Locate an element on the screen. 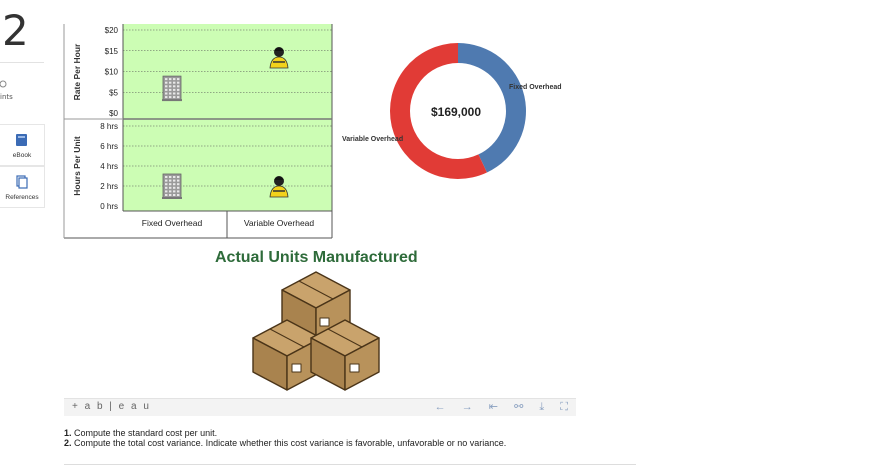  references-icon is located at coordinates (22, 182).